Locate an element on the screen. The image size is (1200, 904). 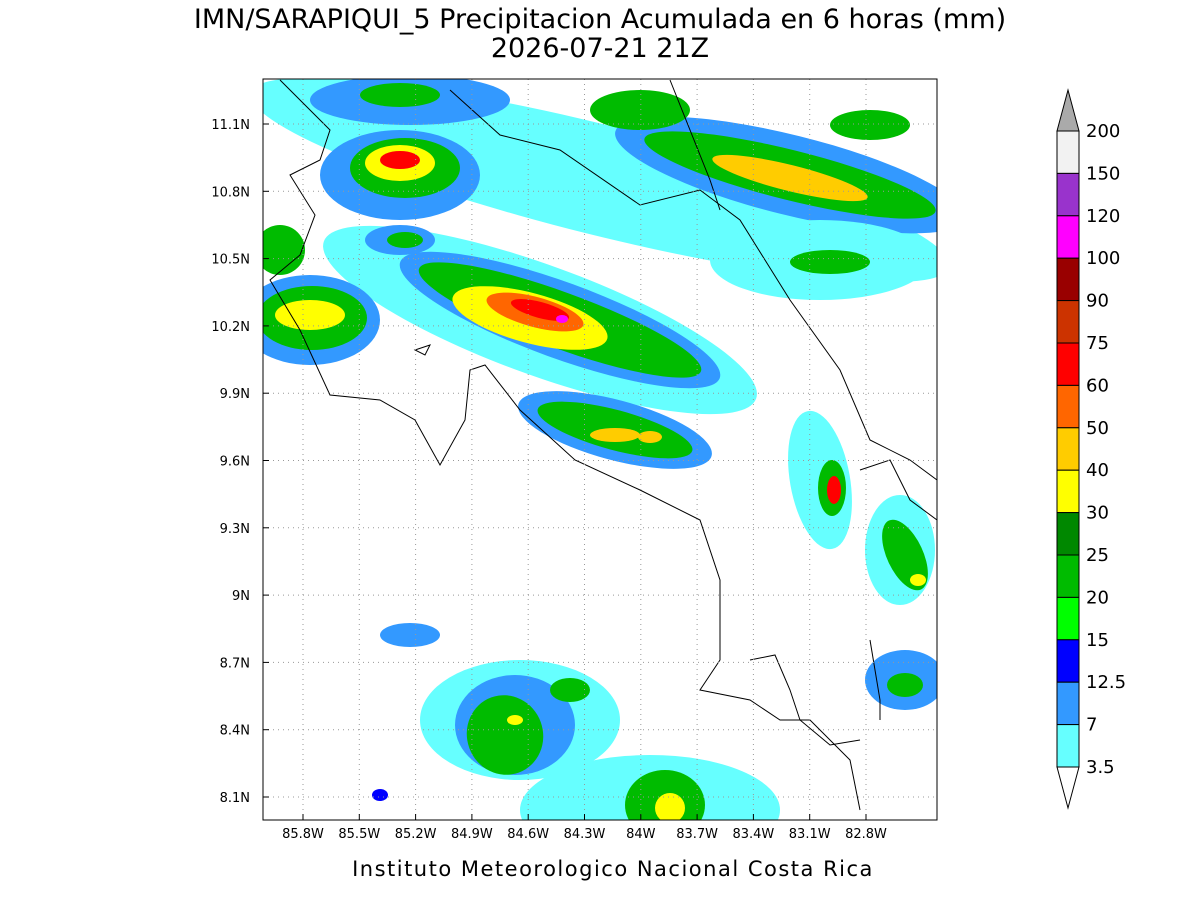
colorbar-label: 15 is located at coordinates (1097, 640).